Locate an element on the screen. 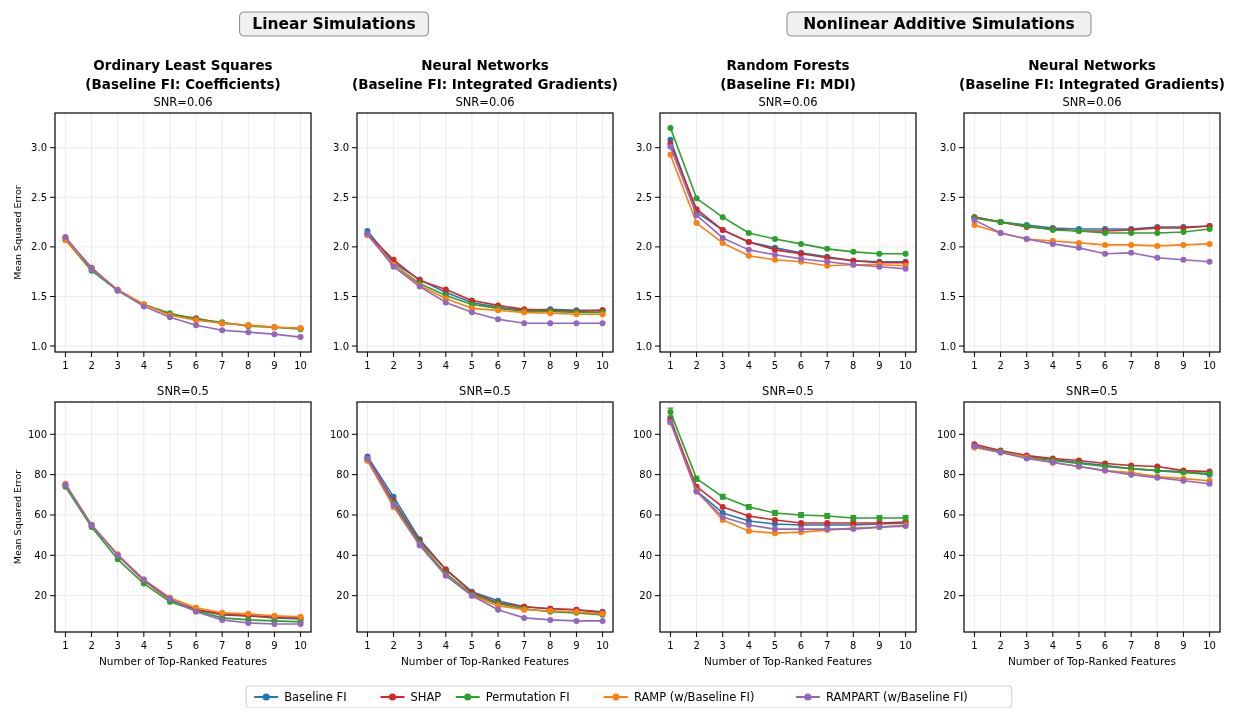 Image resolution: width=1258 pixels, height=711 pixels. legend-label: RAMPART (w/Baseline FI) is located at coordinates (896, 697).